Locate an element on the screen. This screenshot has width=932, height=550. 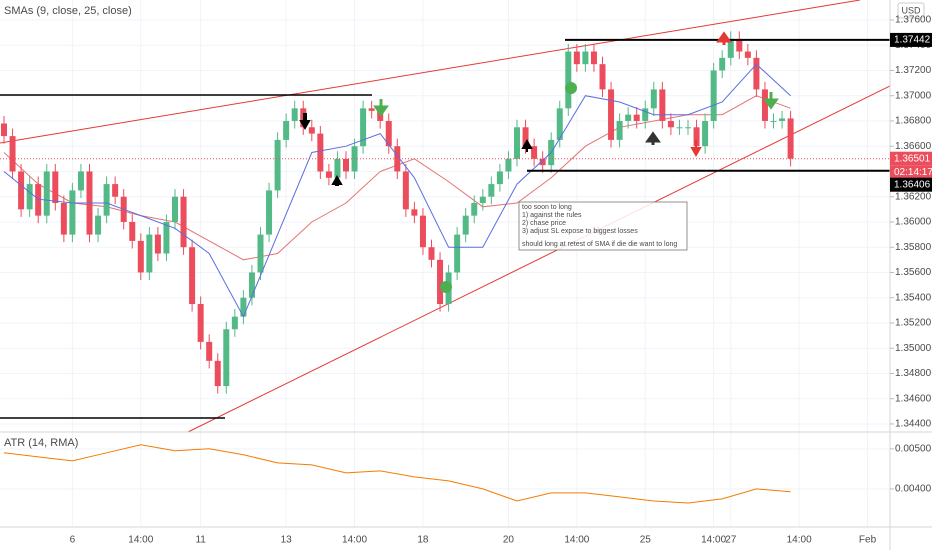
y-tick-label: 1.36200 is located at coordinates (913, 196).